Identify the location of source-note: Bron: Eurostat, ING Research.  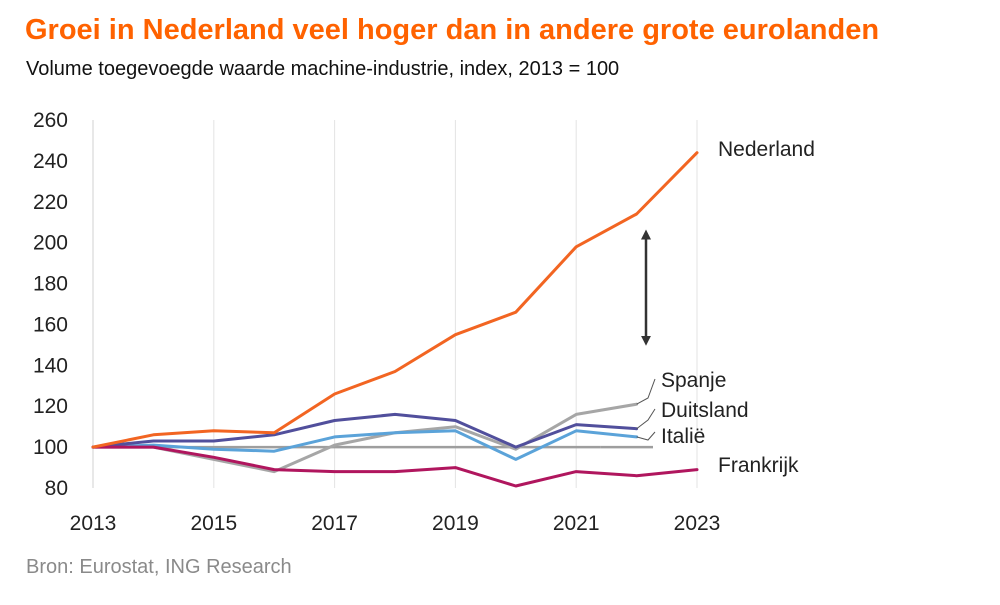
(159, 567).